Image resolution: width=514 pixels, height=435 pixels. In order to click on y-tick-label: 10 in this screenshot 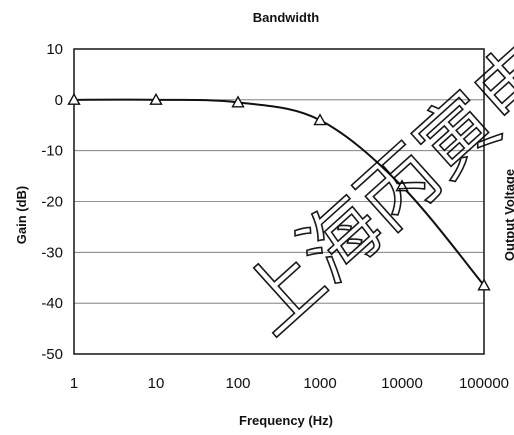, I will do `click(54, 49)`.